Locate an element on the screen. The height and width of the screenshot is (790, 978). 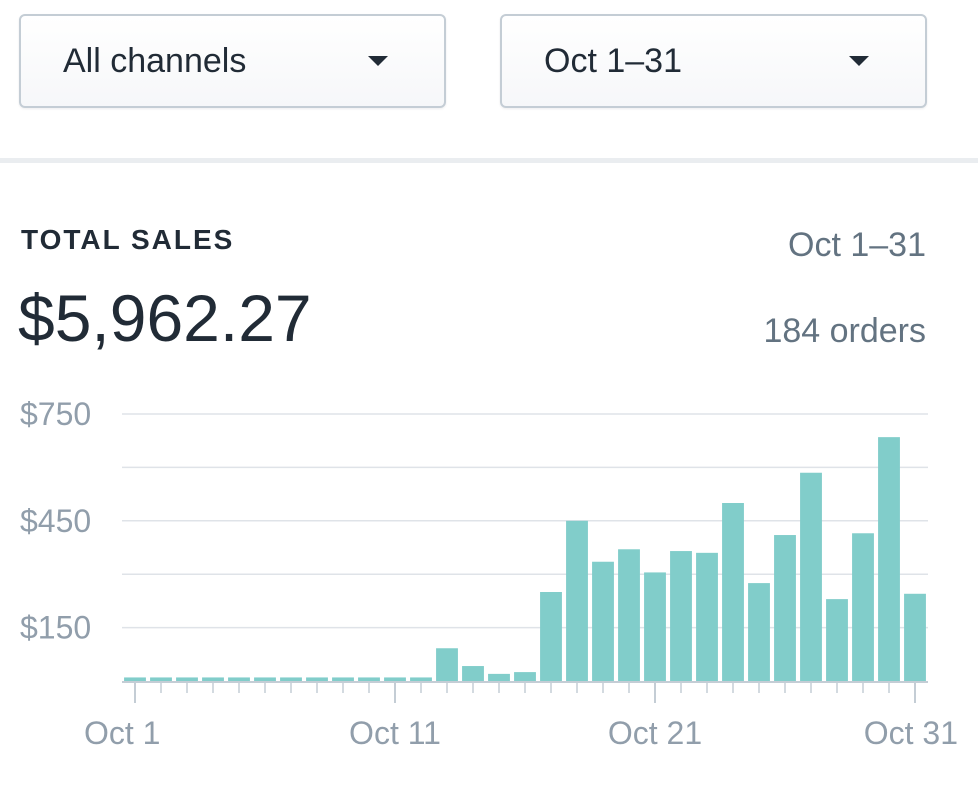
date-range-dropdown-label: Oct 1–31 is located at coordinates (613, 60).